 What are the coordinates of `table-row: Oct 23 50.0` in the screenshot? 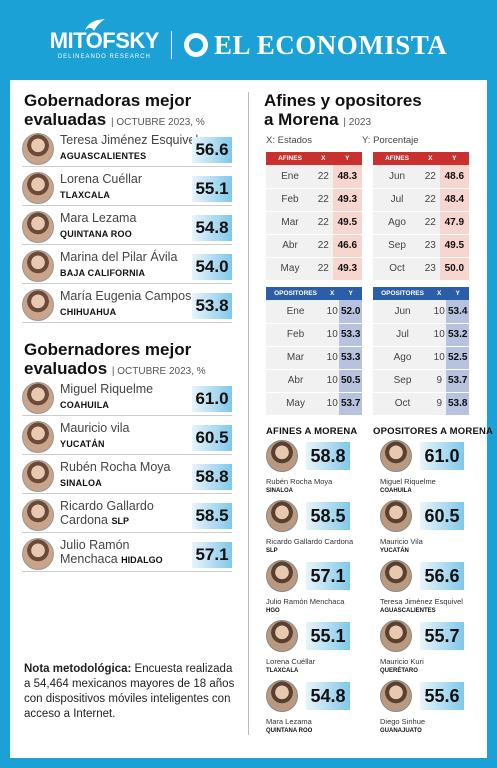 It's located at (421, 269).